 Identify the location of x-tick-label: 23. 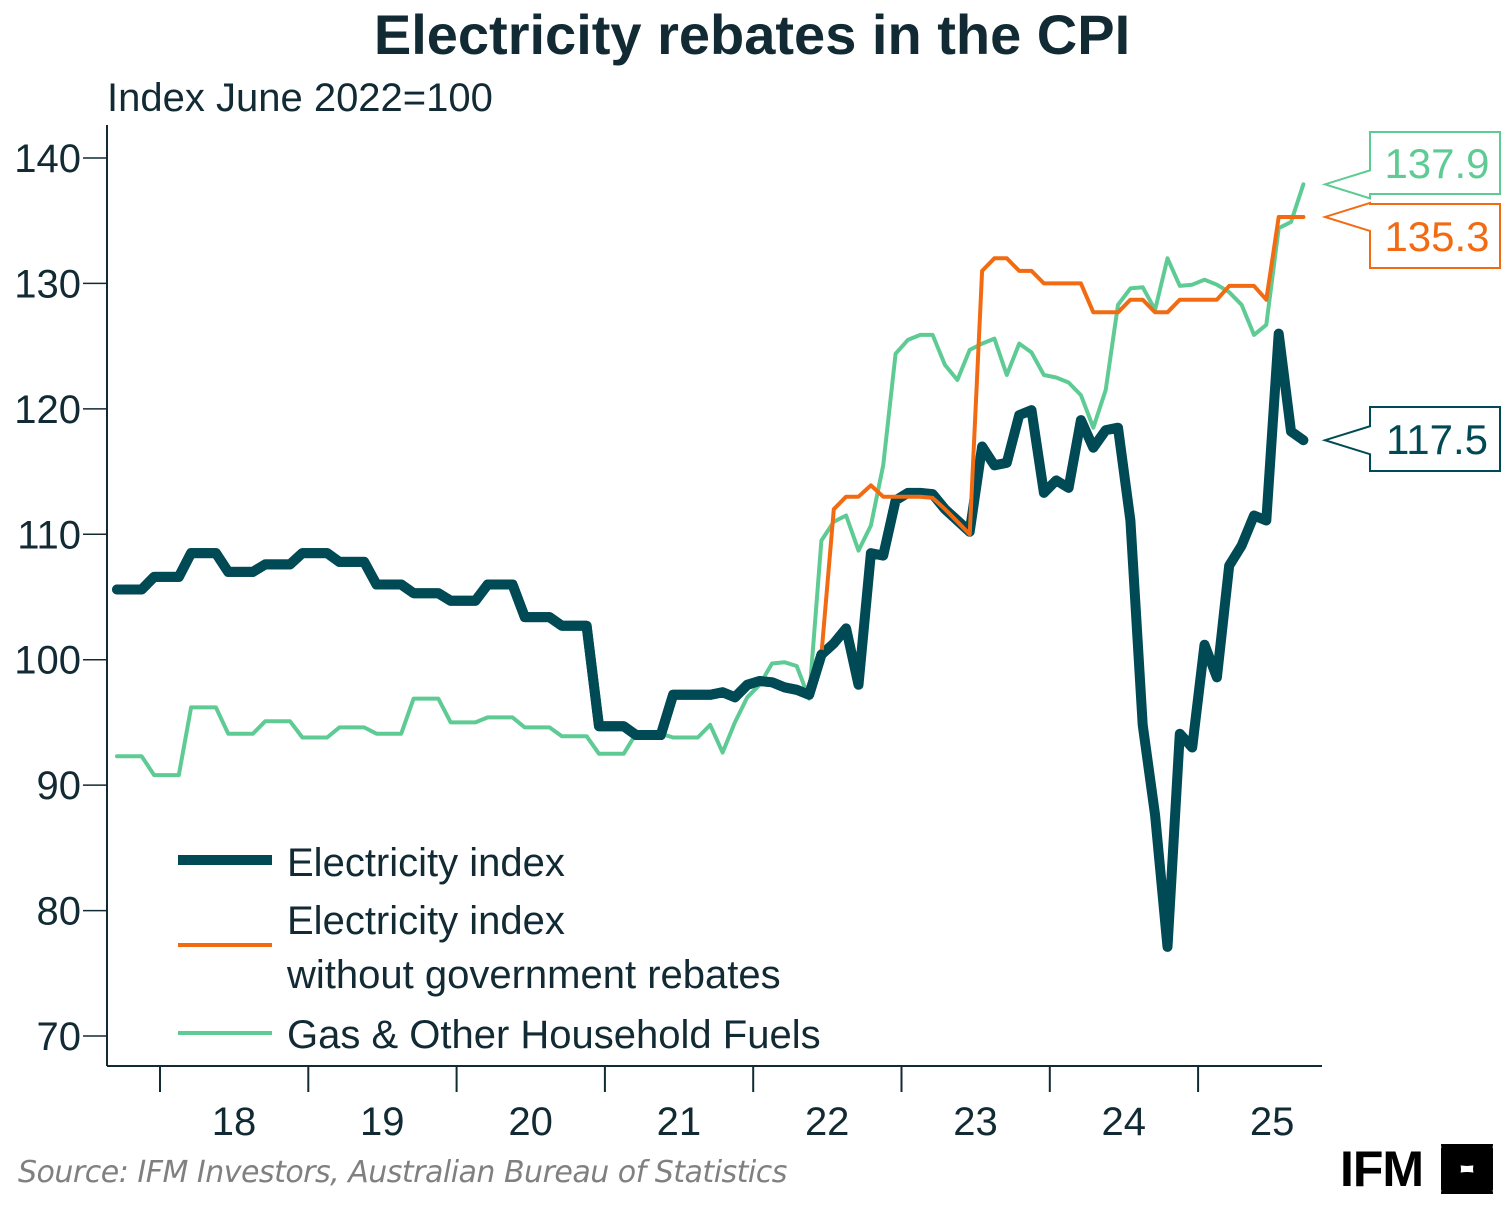
(975, 1122).